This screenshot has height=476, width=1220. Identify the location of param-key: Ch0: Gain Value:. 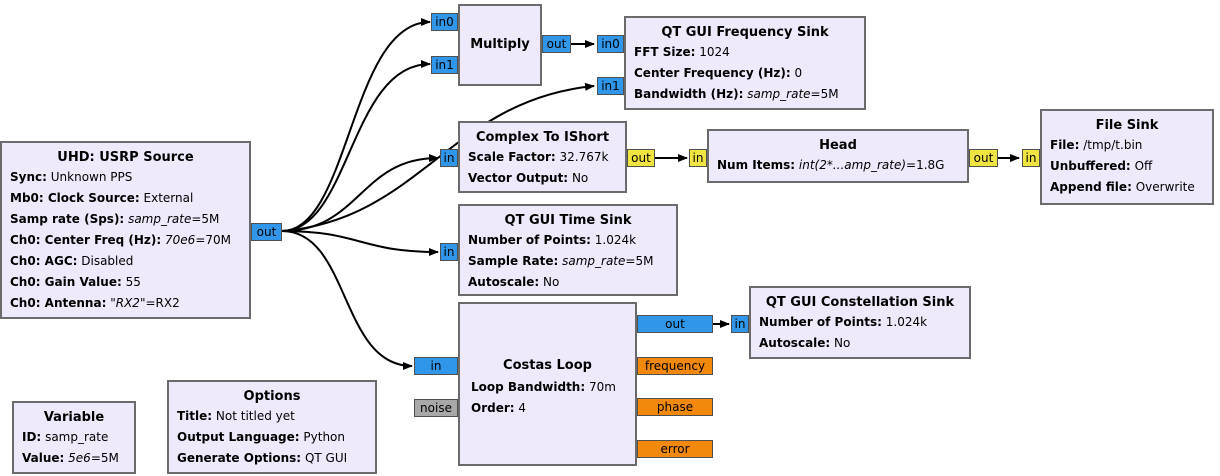
(66, 282).